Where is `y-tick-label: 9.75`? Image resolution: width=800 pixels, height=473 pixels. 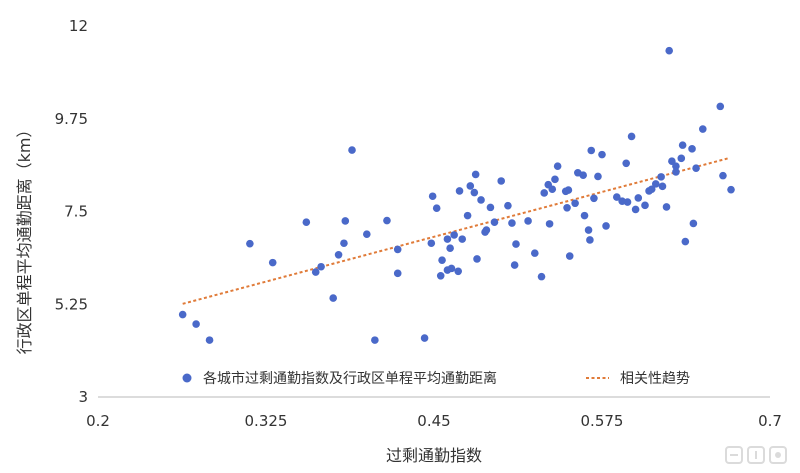
y-tick-label: 9.75 is located at coordinates (71, 119).